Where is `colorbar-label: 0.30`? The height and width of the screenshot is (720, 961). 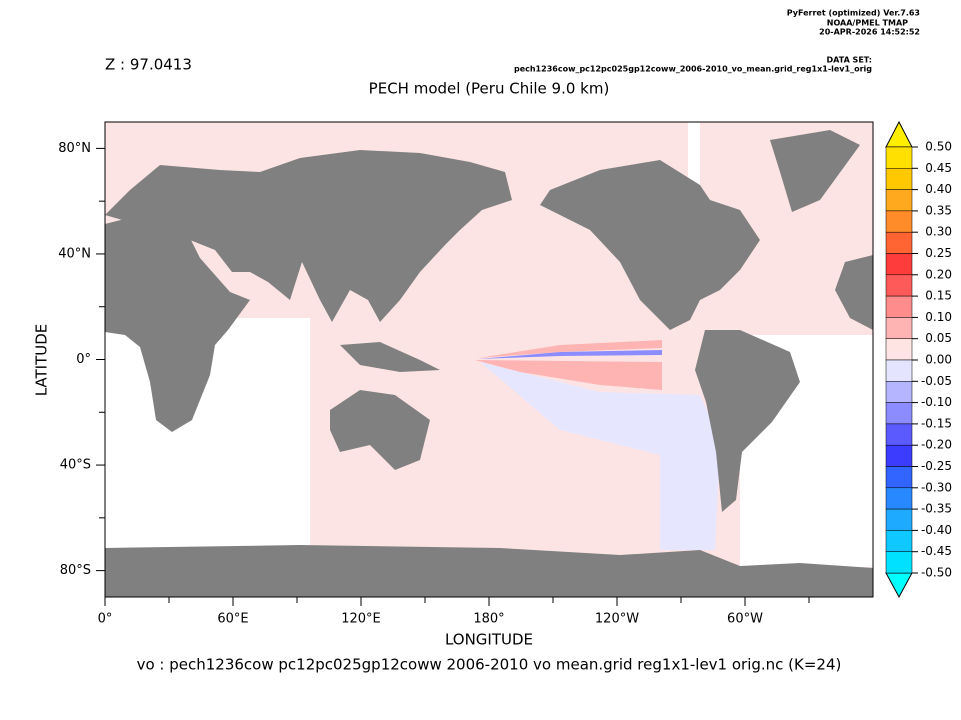 colorbar-label: 0.30 is located at coordinates (938, 232).